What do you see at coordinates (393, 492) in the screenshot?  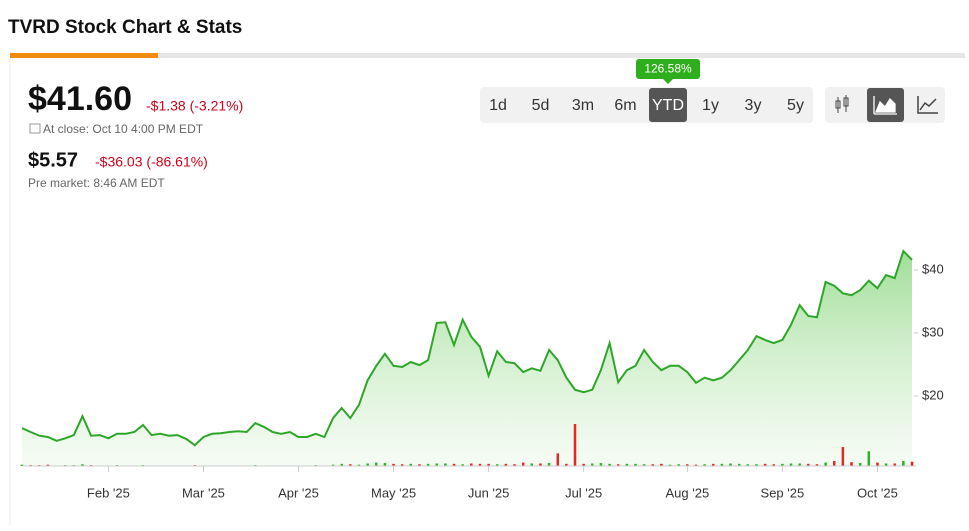 I see `x-tick-label: May '25` at bounding box center [393, 492].